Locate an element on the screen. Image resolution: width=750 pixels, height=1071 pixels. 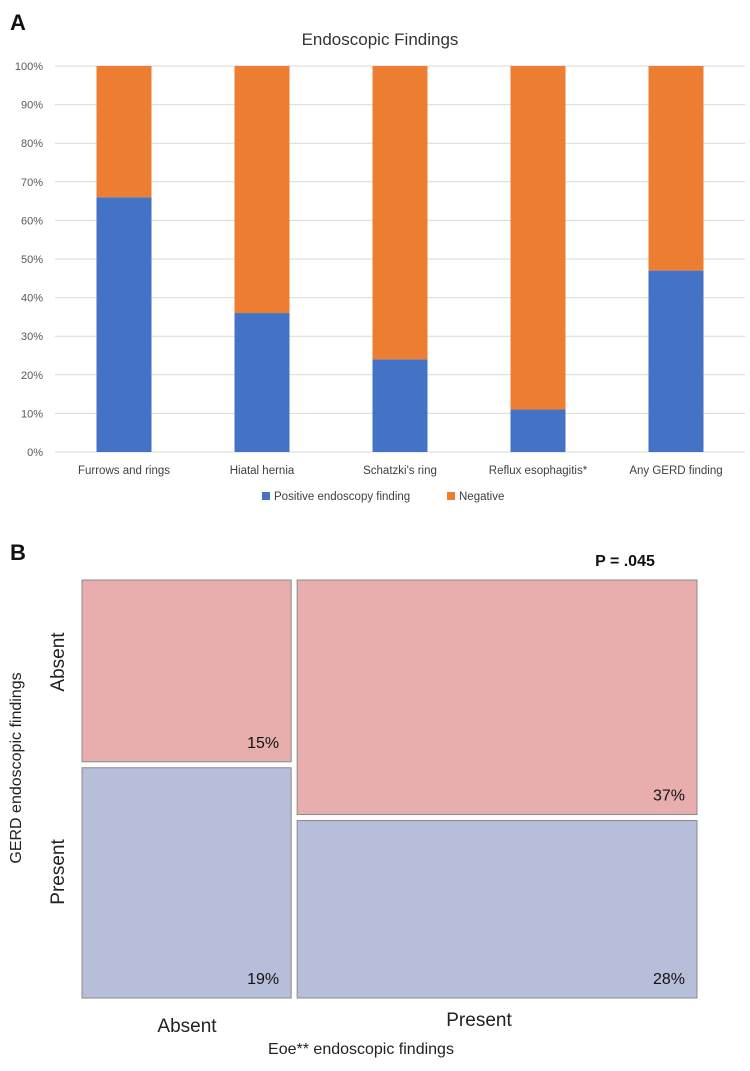
panel-b-label: B is located at coordinates (18, 552).